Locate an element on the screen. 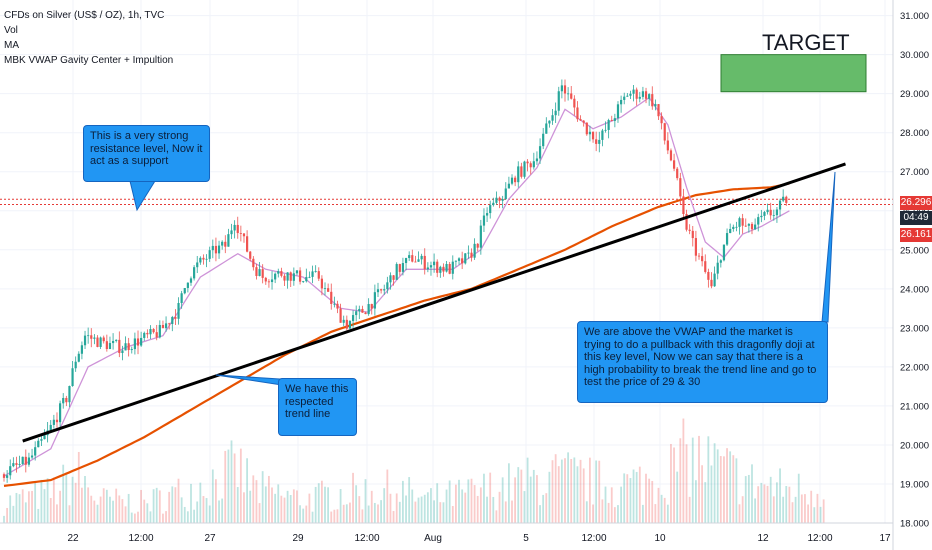  x-tick-label: Aug is located at coordinates (433, 538).